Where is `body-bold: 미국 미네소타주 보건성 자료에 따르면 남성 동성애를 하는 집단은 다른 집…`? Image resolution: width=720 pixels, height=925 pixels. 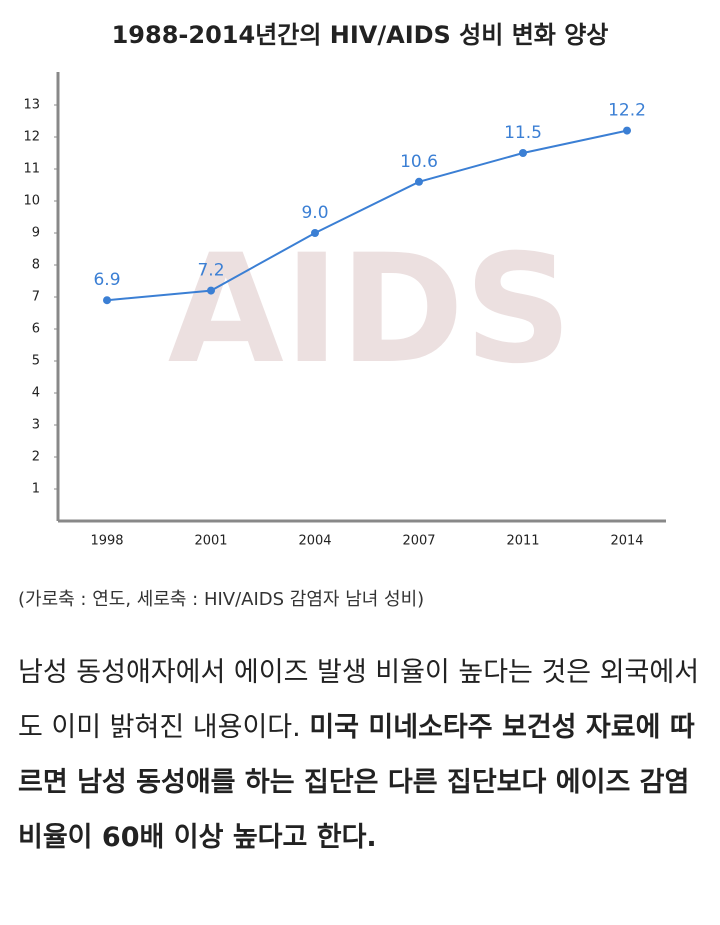 body-bold: 미국 미네소타주 보건성 자료에 따르면 남성 동성애를 하는 집단은 다른 집… is located at coordinates (356, 782).